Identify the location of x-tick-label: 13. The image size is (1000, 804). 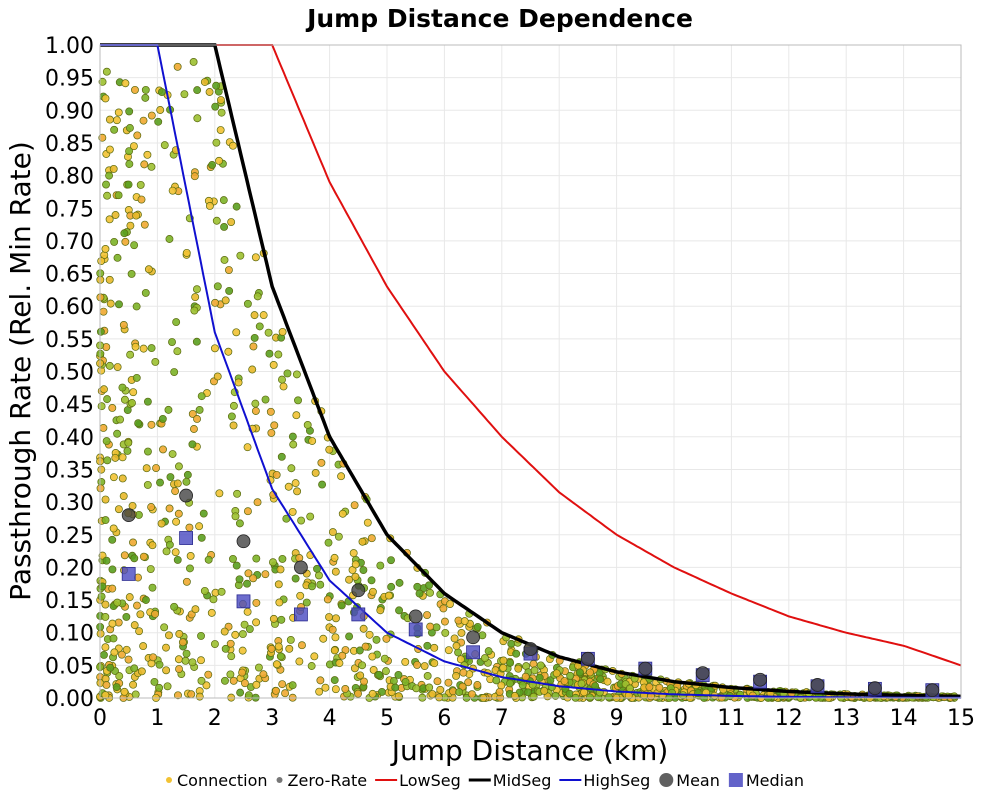
(846, 718).